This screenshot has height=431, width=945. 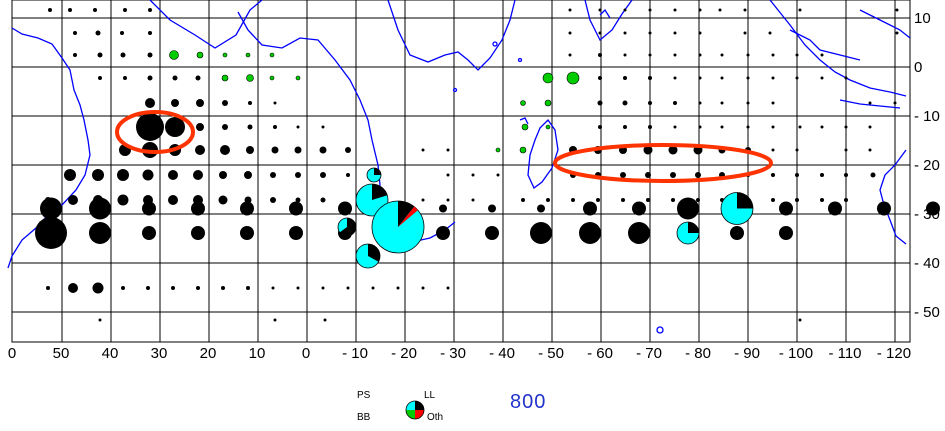 What do you see at coordinates (364, 395) in the screenshot?
I see `legend-label-ps: PS` at bounding box center [364, 395].